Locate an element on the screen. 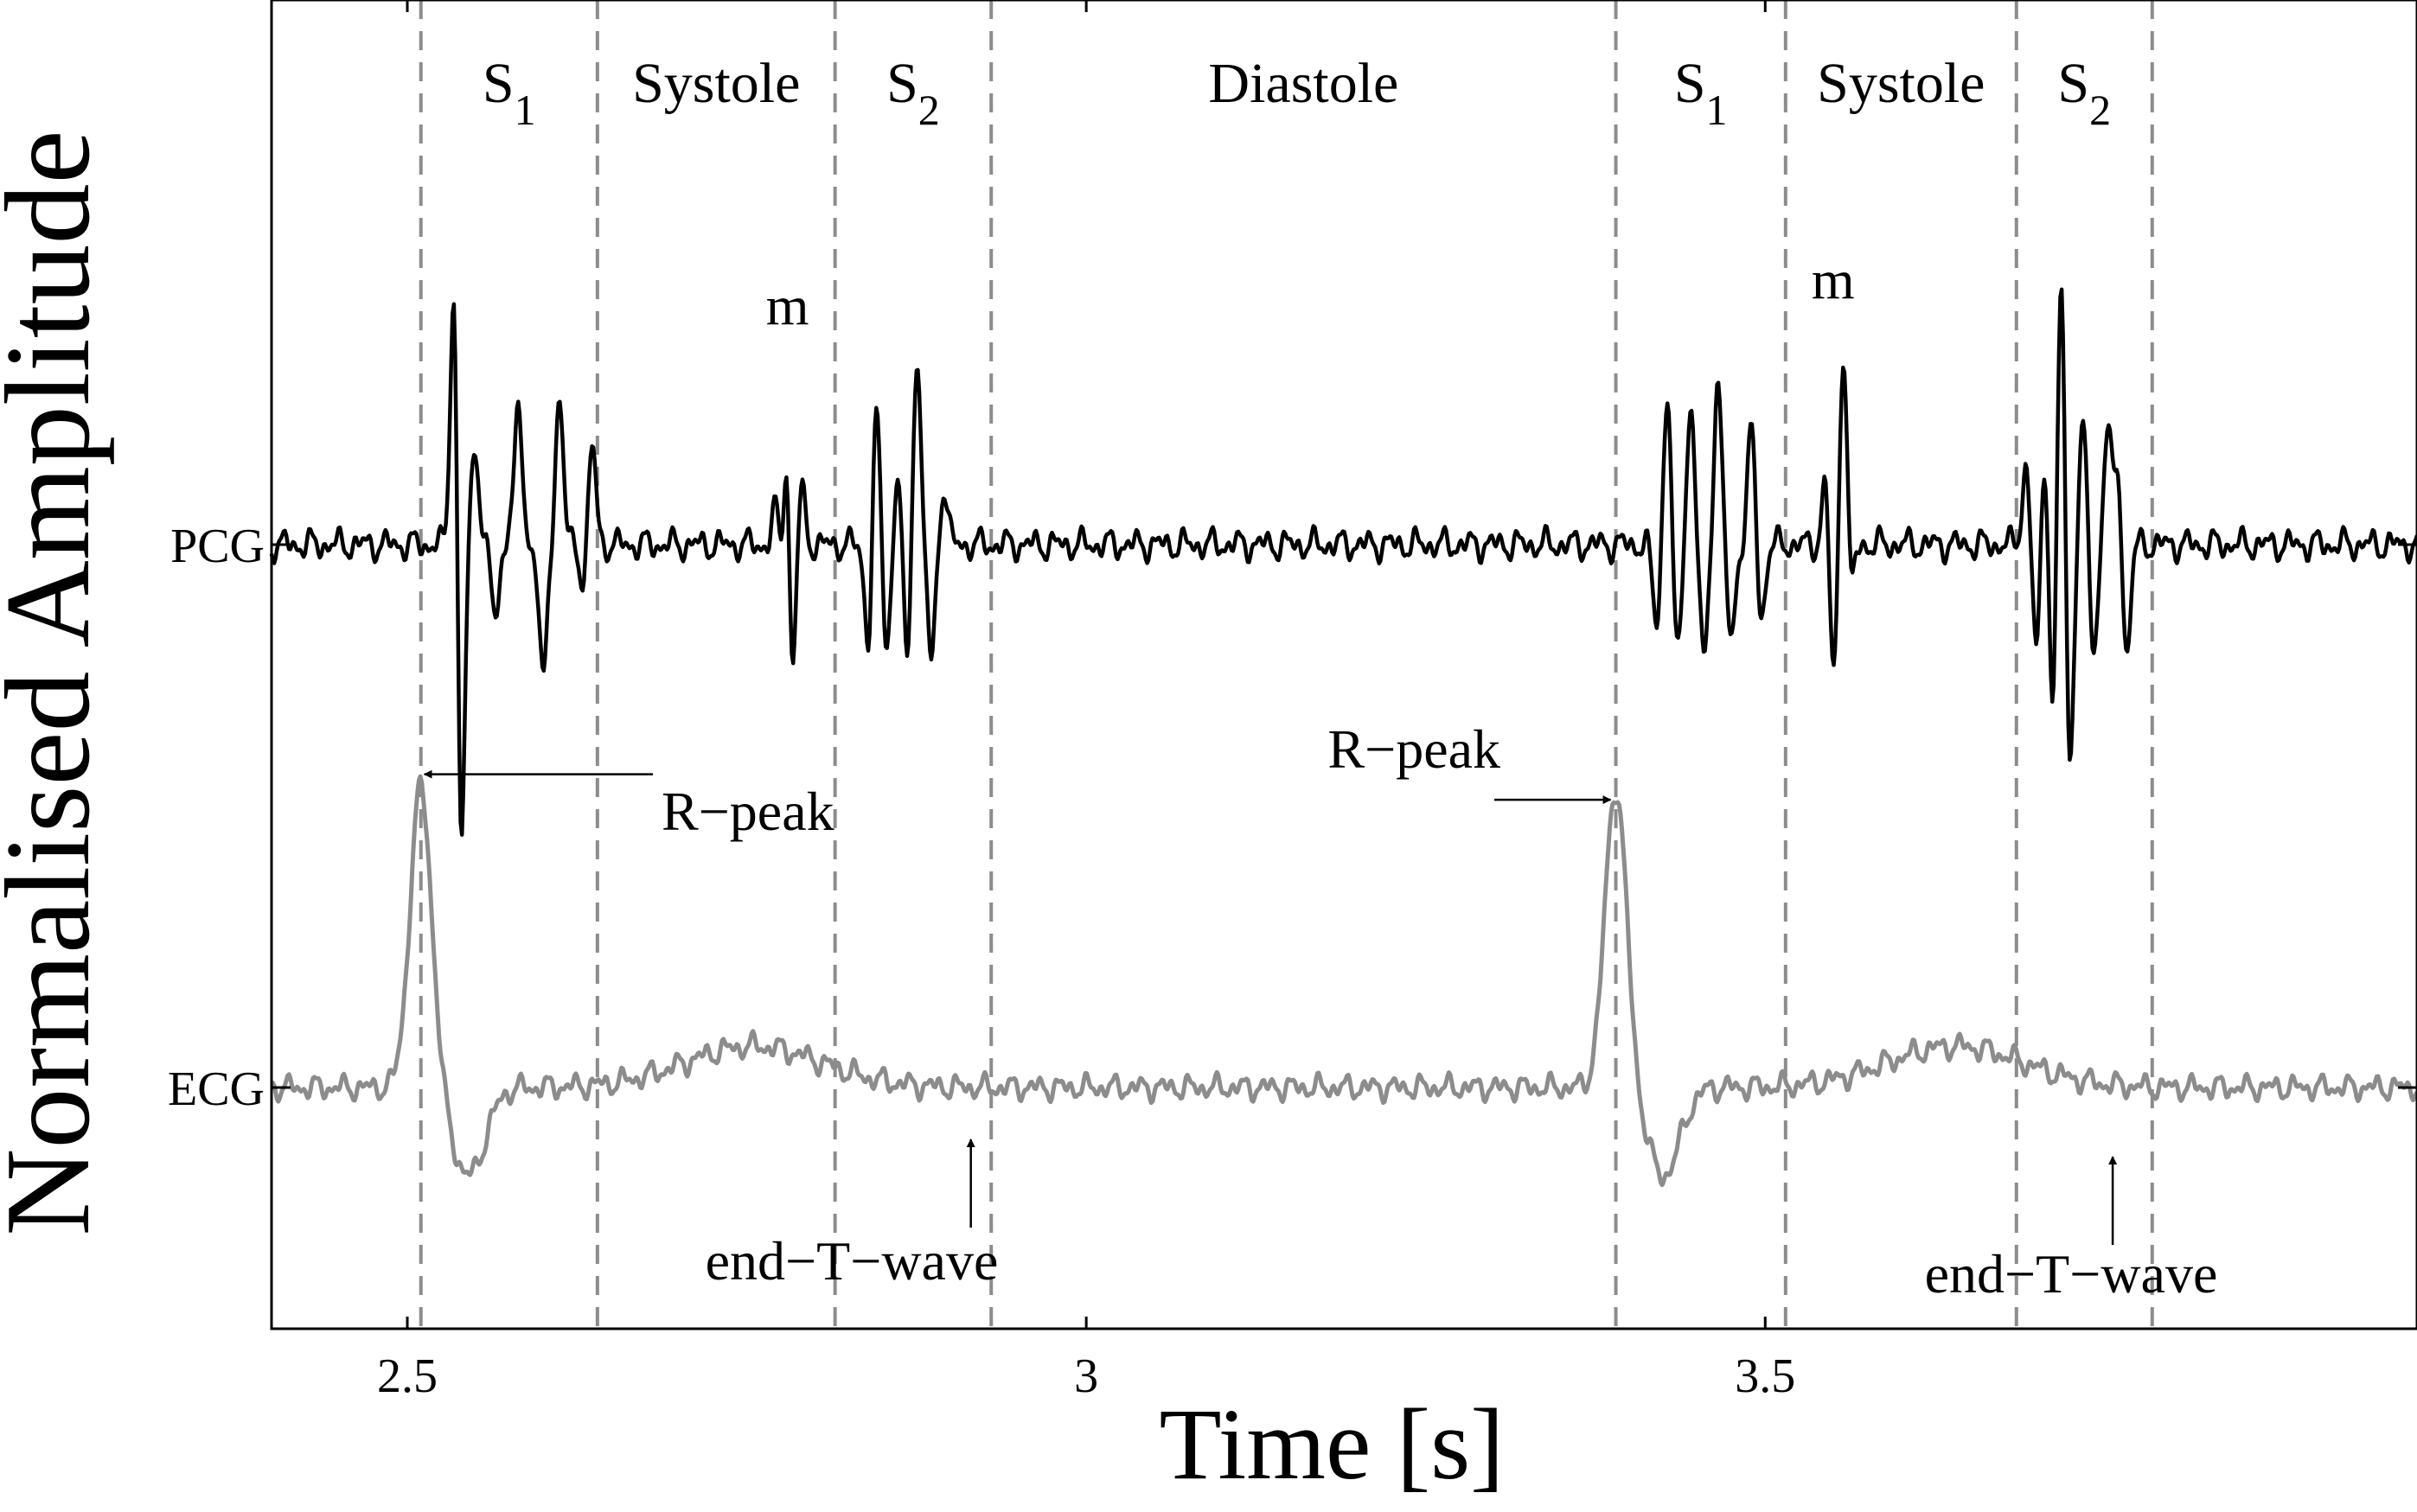  phase-label: Diastole is located at coordinates (1303, 83).